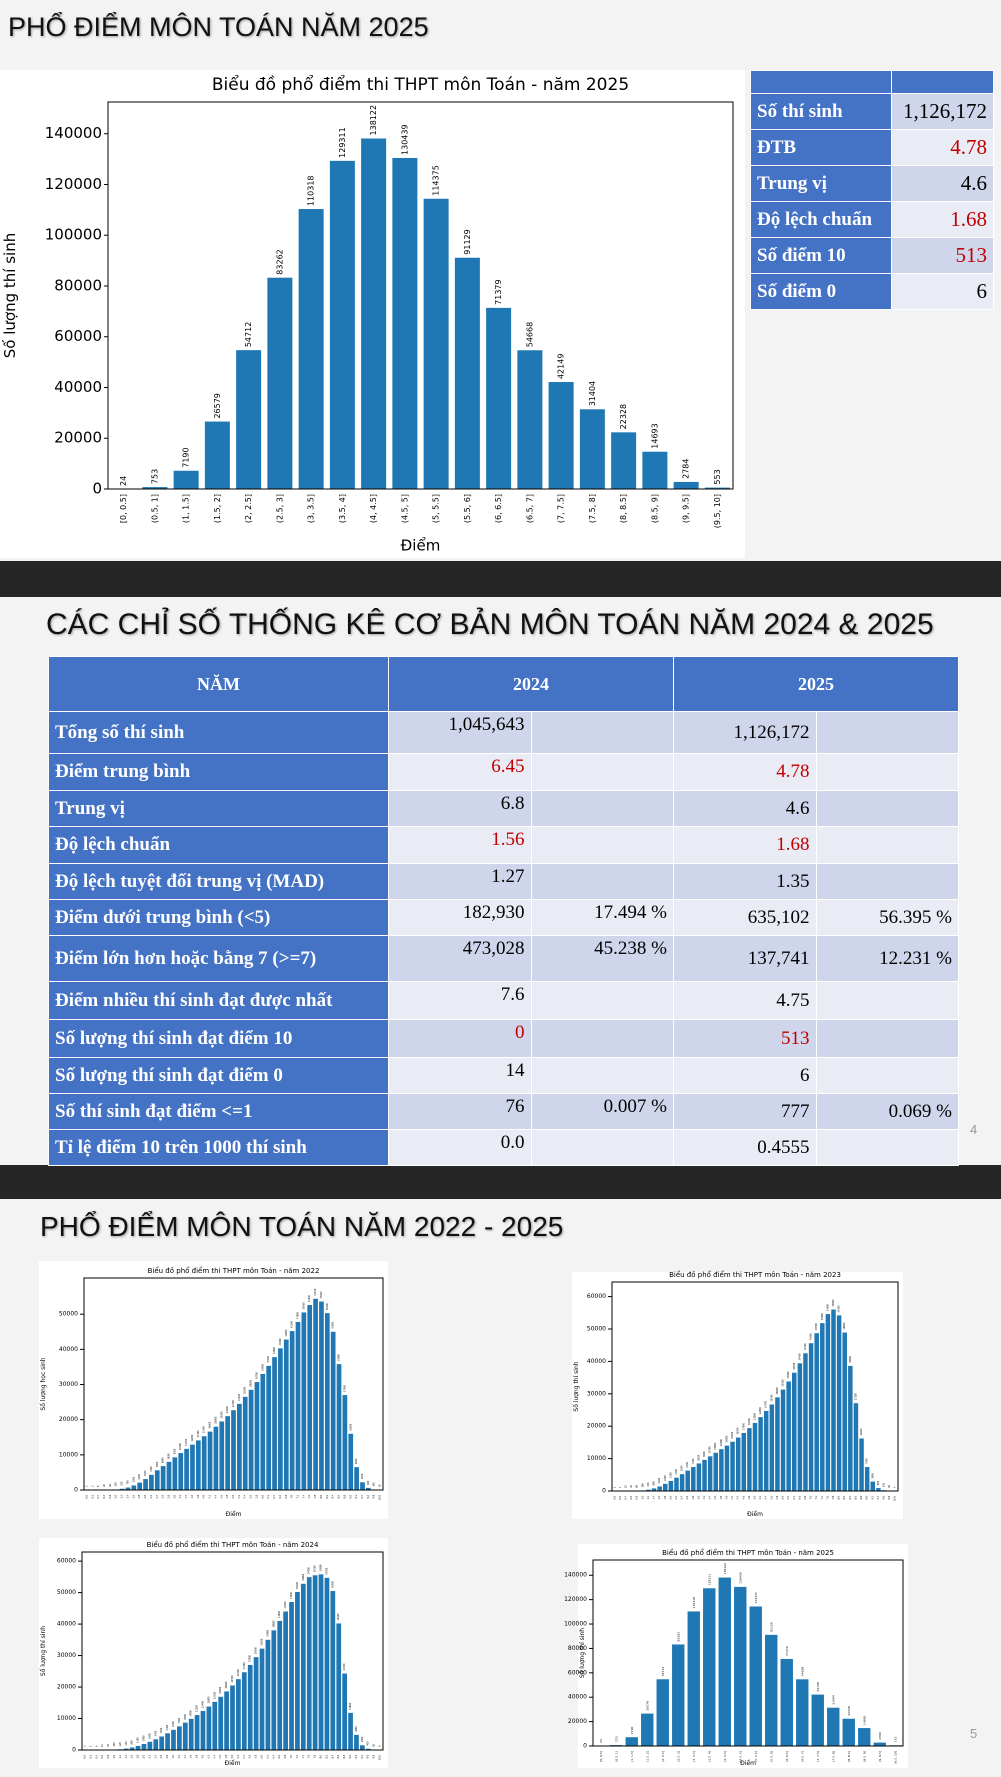 The height and width of the screenshot is (1777, 1001). What do you see at coordinates (787, 1756) in the screenshot?
I see `x-tick-label: (6, 6.5]` at bounding box center [787, 1756].